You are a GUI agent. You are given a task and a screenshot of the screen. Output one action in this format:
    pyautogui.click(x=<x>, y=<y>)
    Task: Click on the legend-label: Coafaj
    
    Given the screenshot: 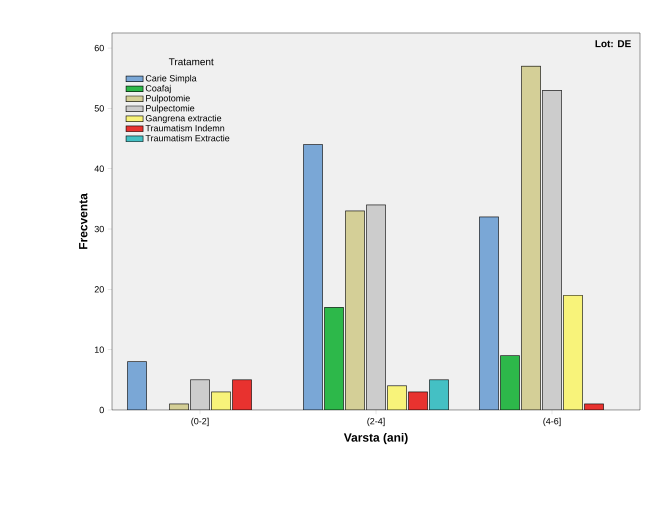 What is the action you would take?
    pyautogui.click(x=158, y=89)
    